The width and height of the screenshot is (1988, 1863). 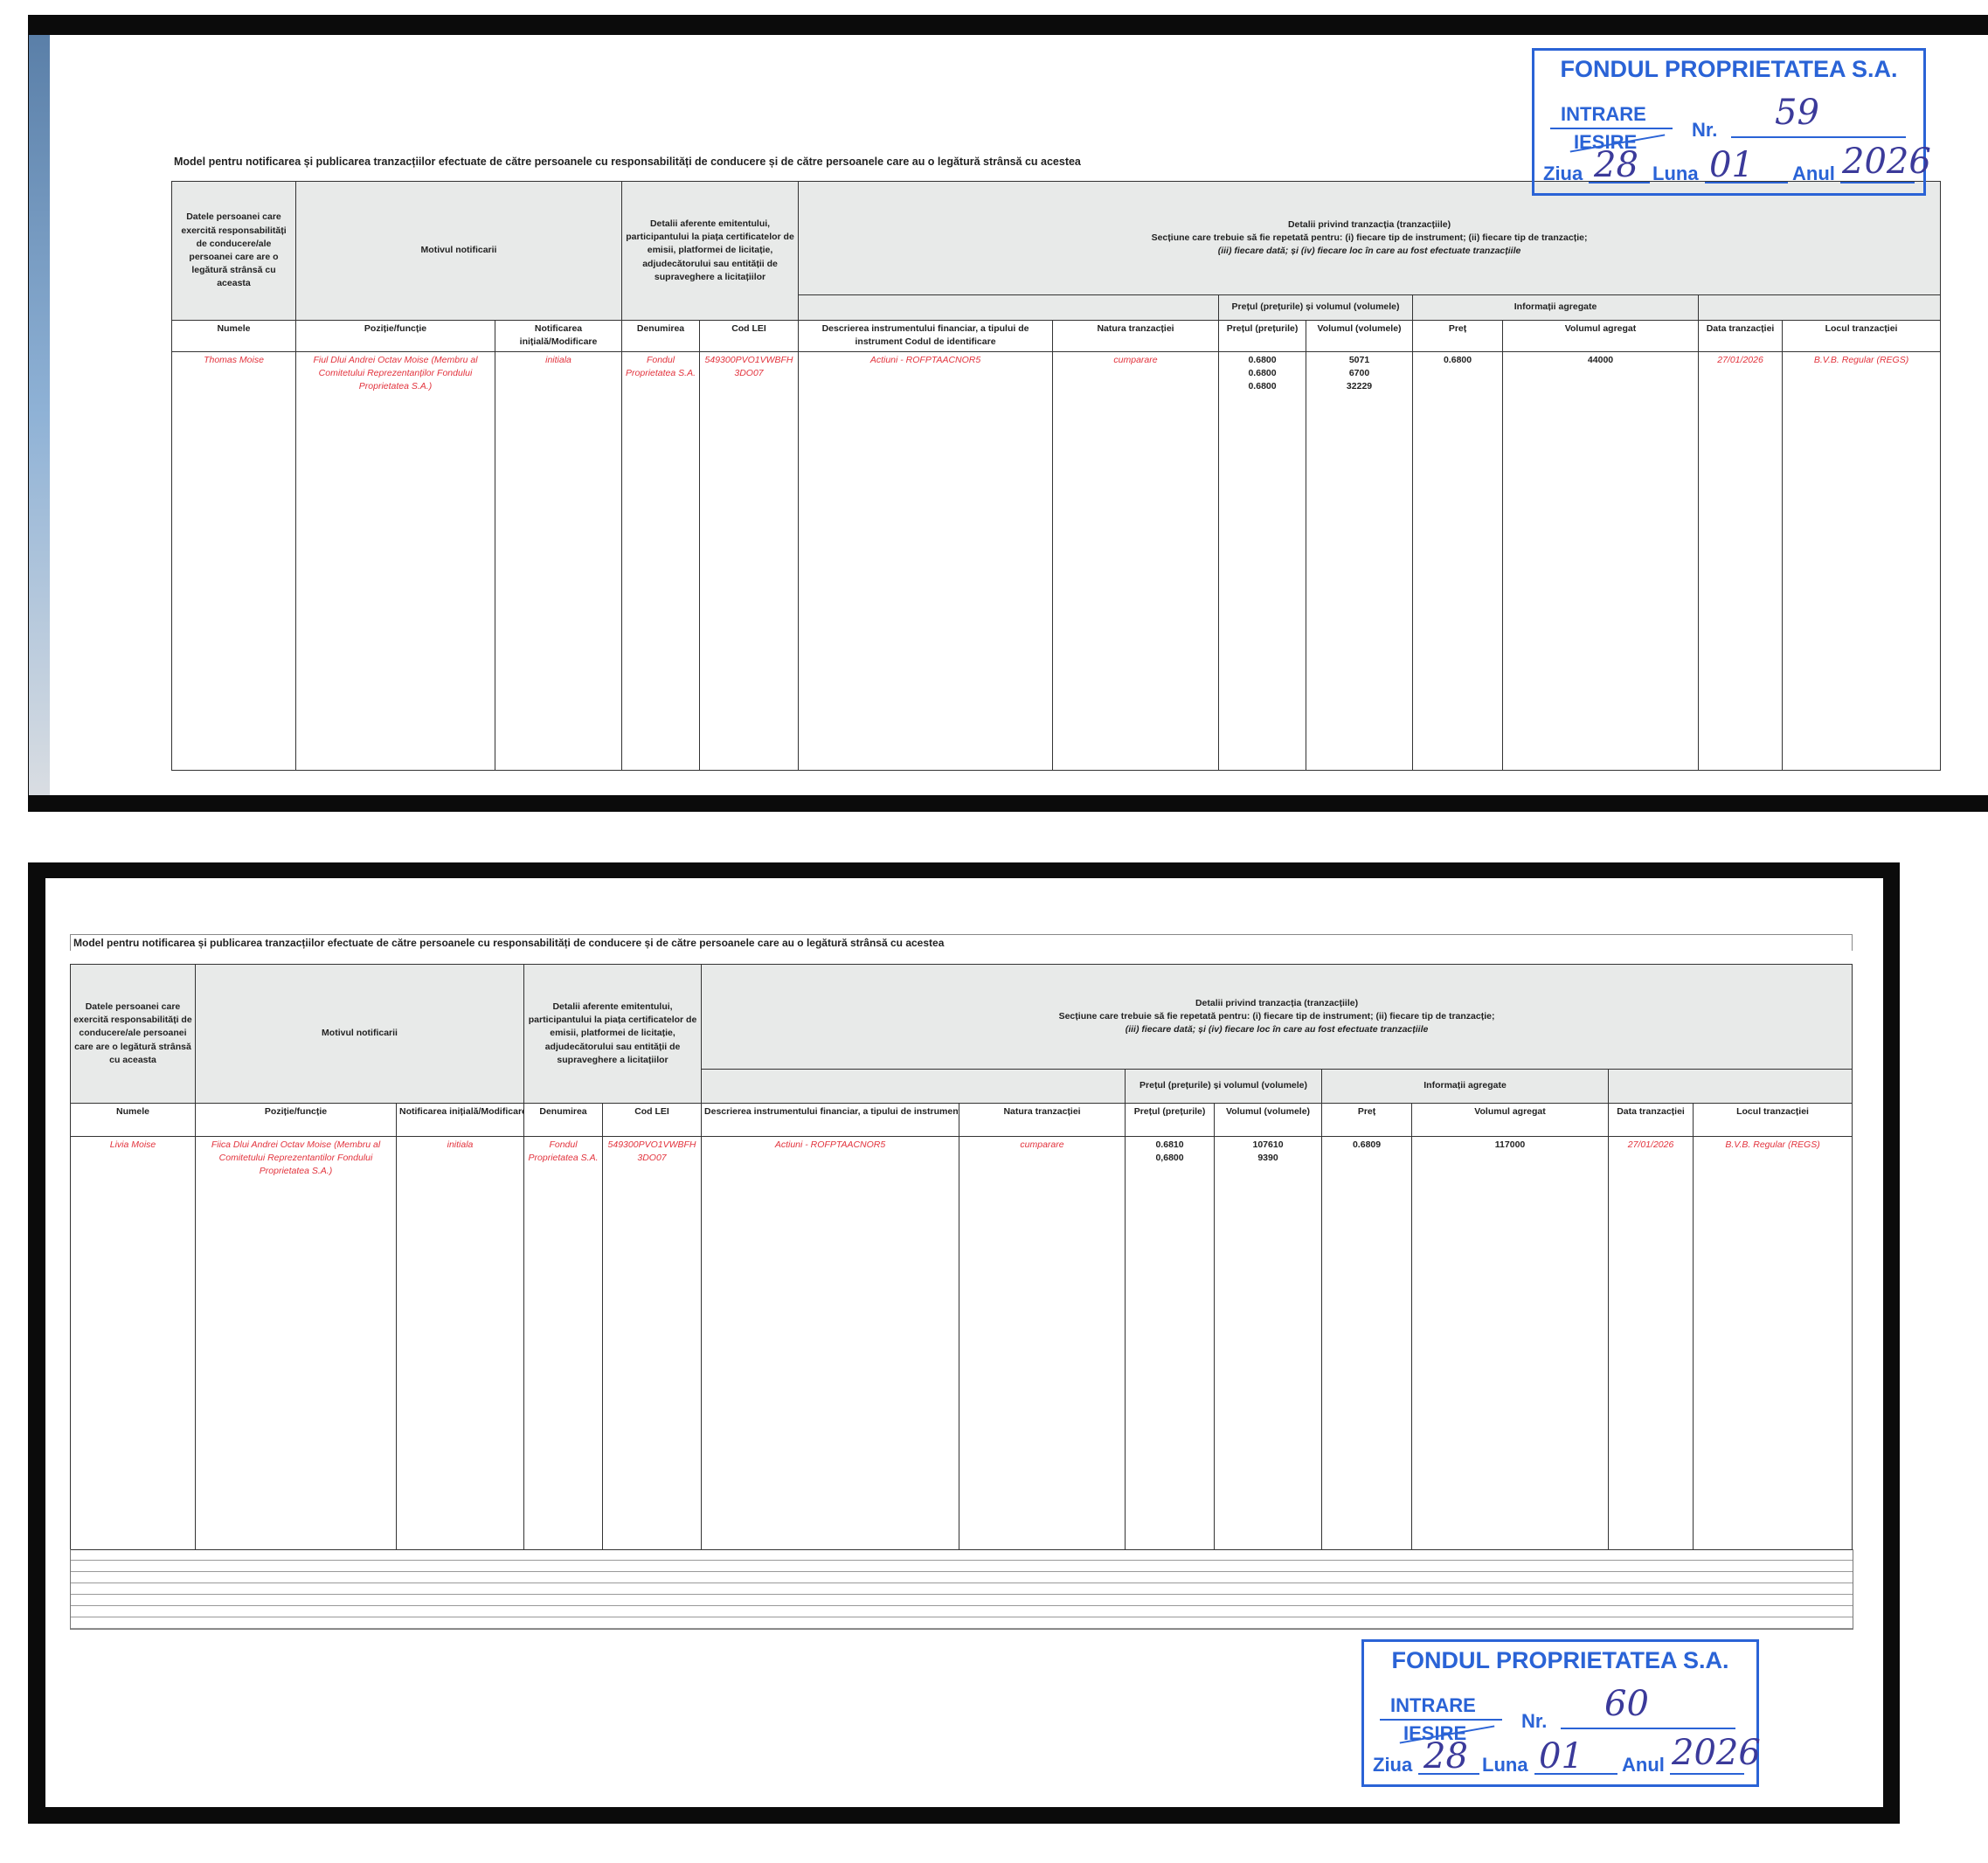 What do you see at coordinates (1797, 113) in the screenshot?
I see `stamp-nr-value: 59` at bounding box center [1797, 113].